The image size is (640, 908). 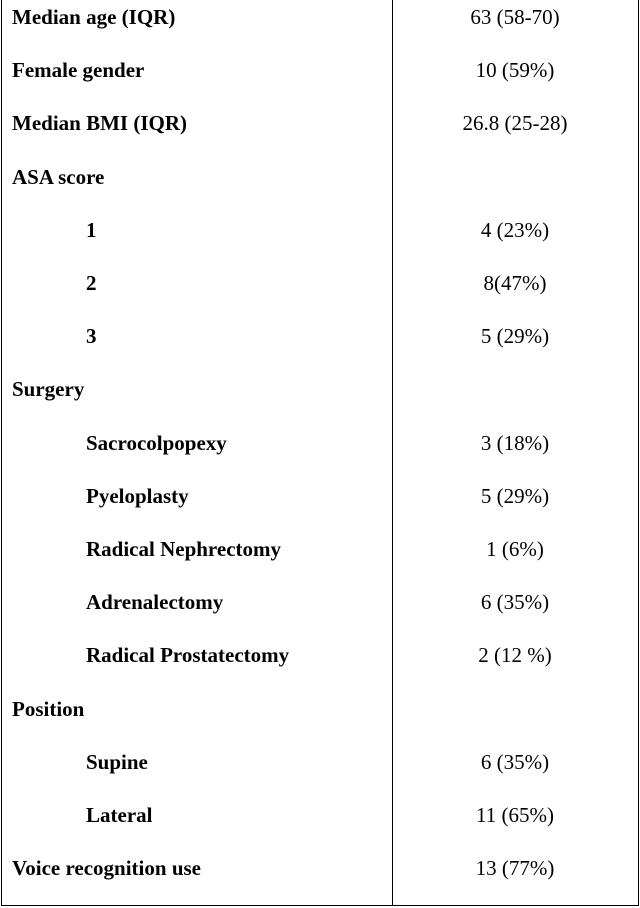 What do you see at coordinates (48, 389) in the screenshot?
I see `row-label: Surgery` at bounding box center [48, 389].